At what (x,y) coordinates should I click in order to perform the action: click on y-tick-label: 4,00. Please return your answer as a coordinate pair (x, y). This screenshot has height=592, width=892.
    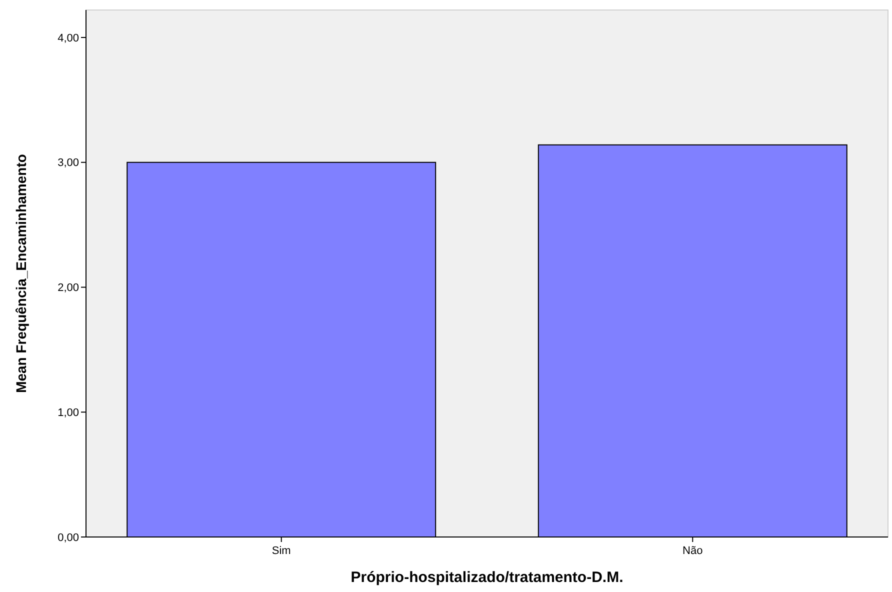
    Looking at the image, I should click on (68, 38).